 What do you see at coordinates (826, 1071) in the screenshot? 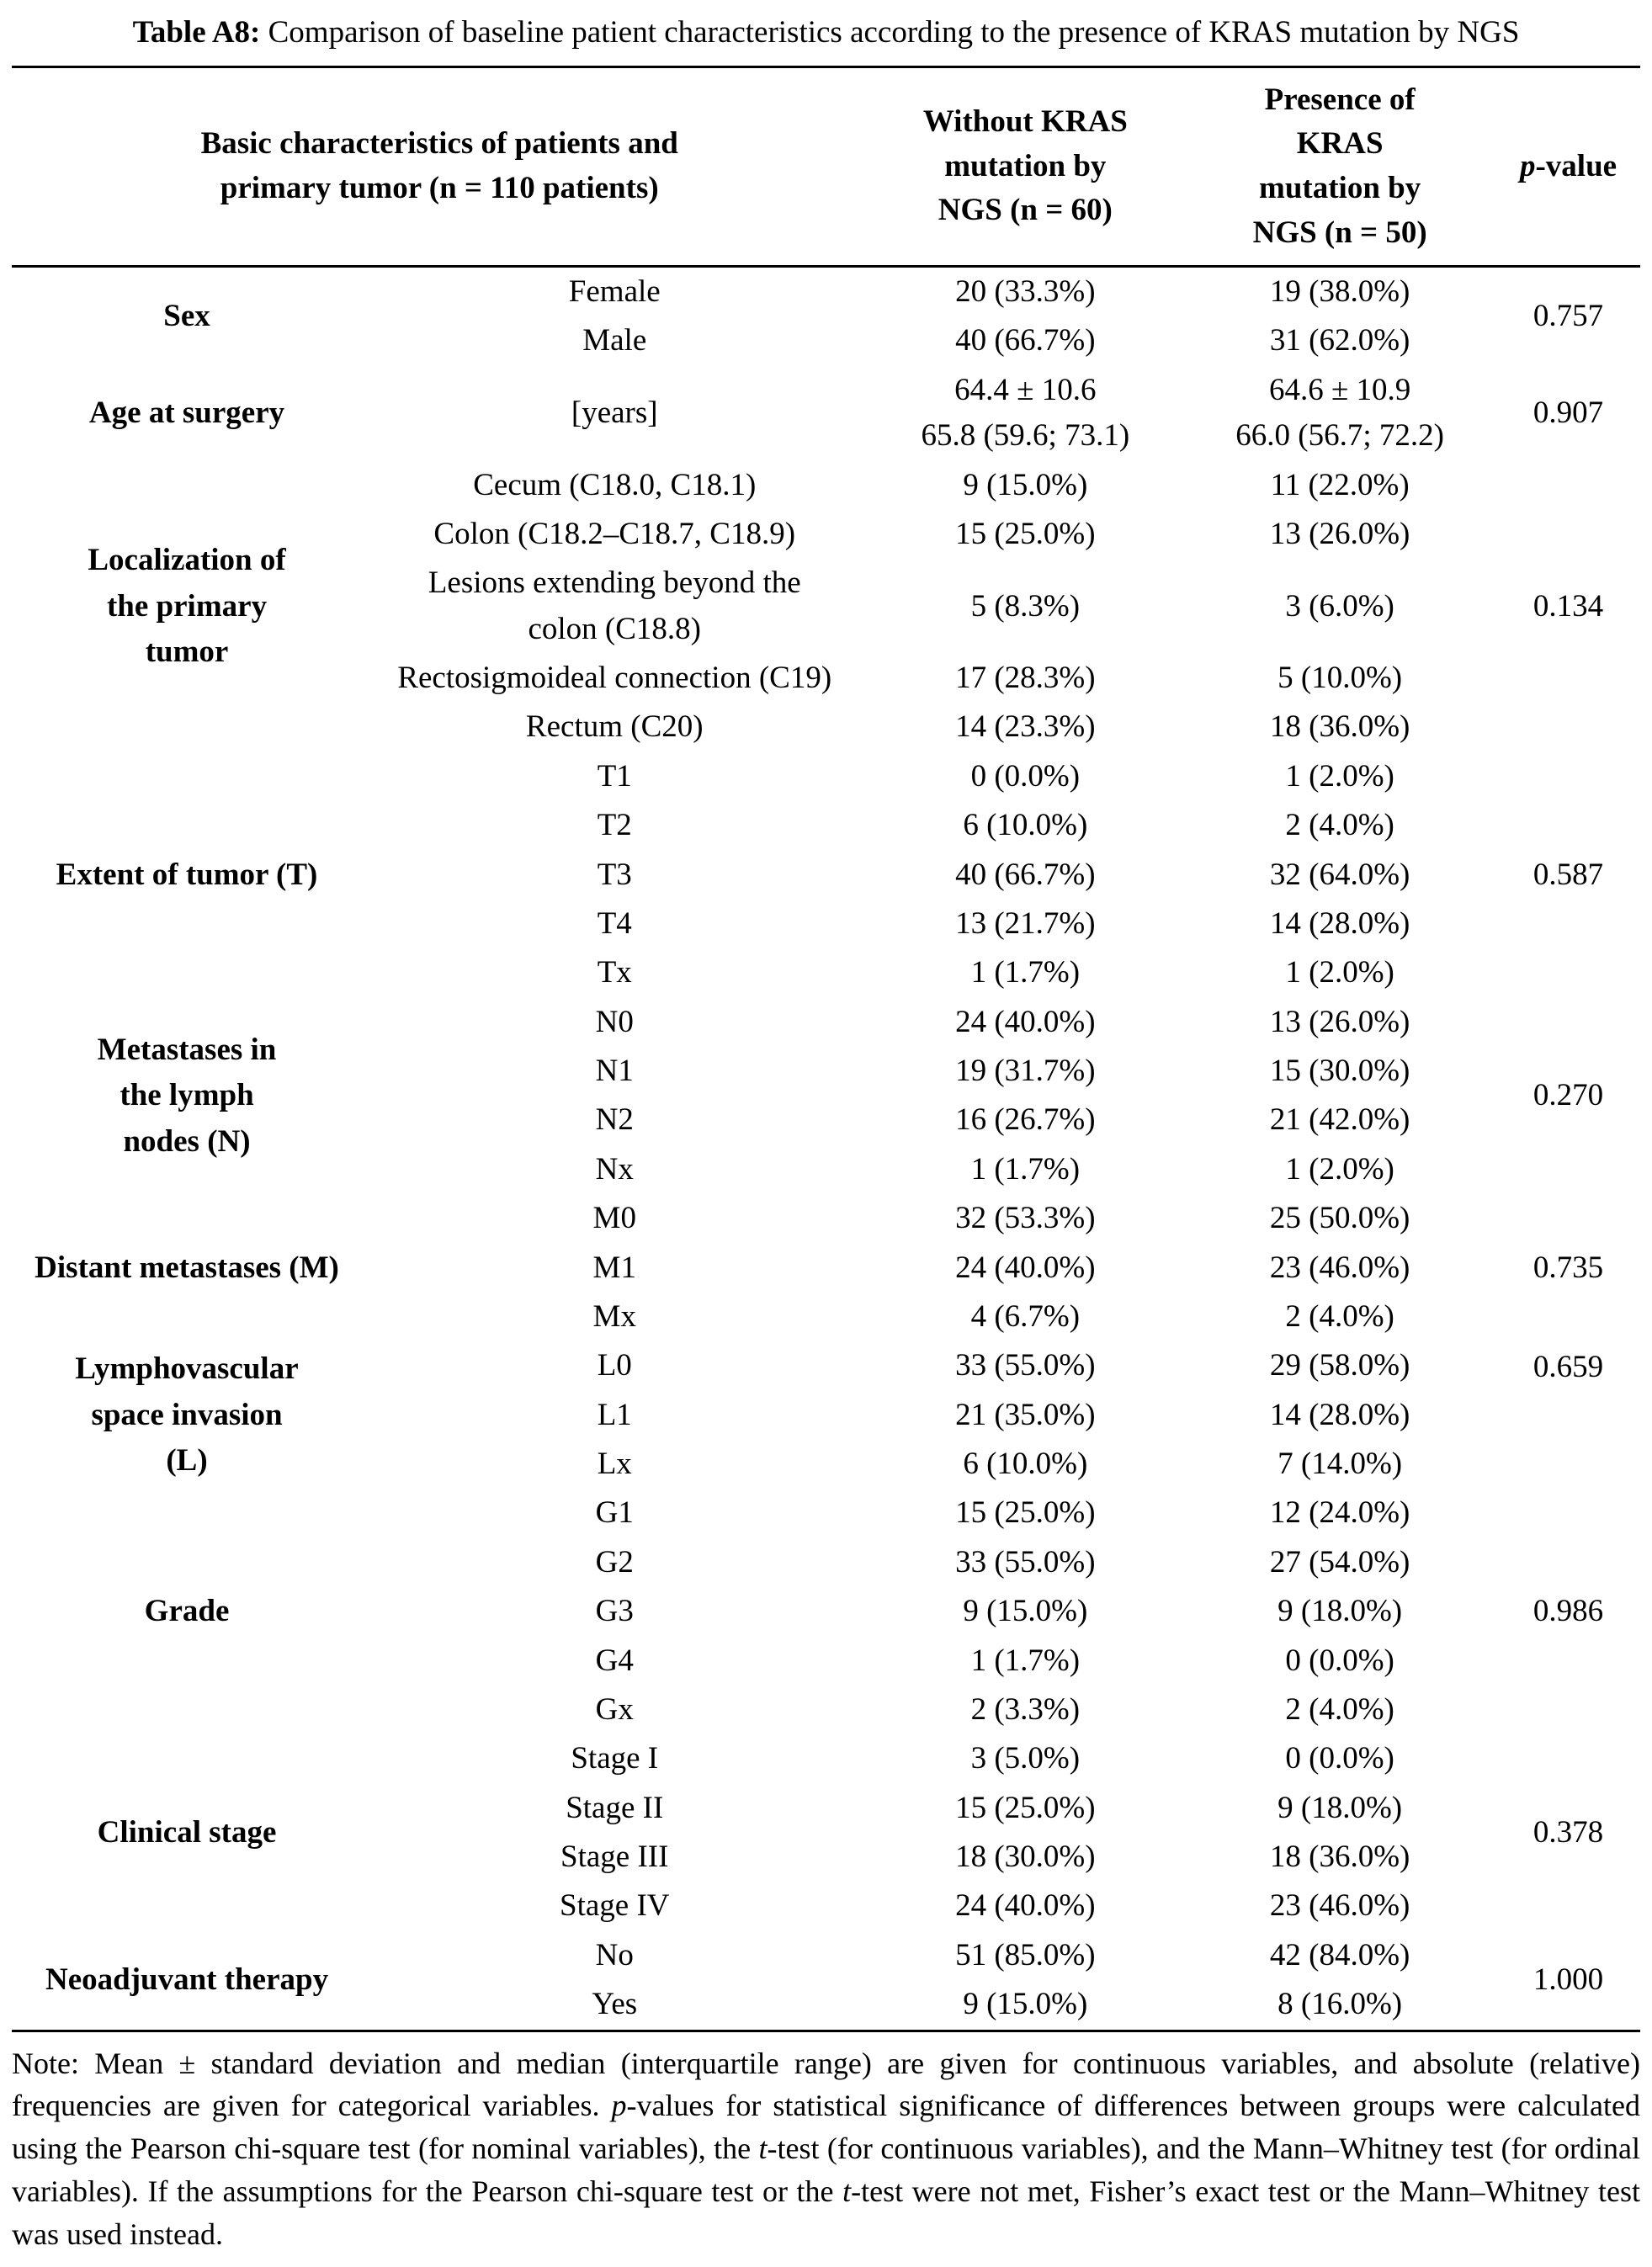
I see `table-row: N1 19 (31.7%) 15 (30.0%)` at bounding box center [826, 1071].